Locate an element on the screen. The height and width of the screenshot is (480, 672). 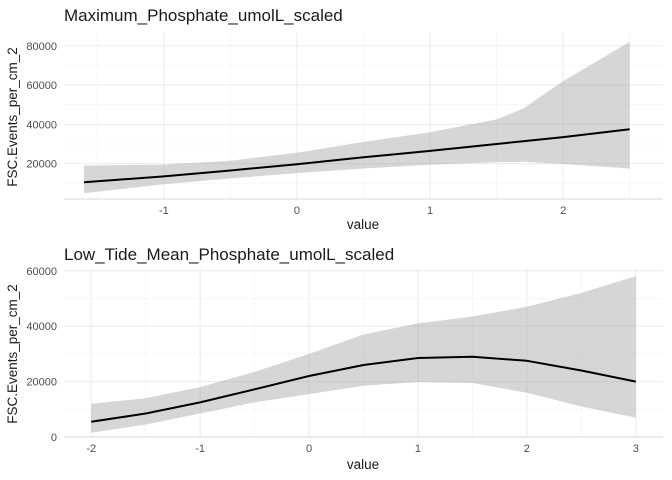
panel-title: Maximum_Phosphate_umolL_scaled is located at coordinates (203, 15).